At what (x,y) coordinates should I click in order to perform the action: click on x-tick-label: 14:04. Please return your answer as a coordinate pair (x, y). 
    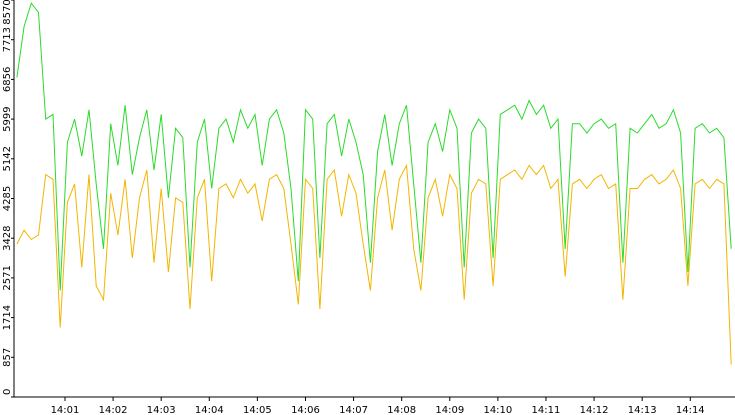
    Looking at the image, I should click on (209, 410).